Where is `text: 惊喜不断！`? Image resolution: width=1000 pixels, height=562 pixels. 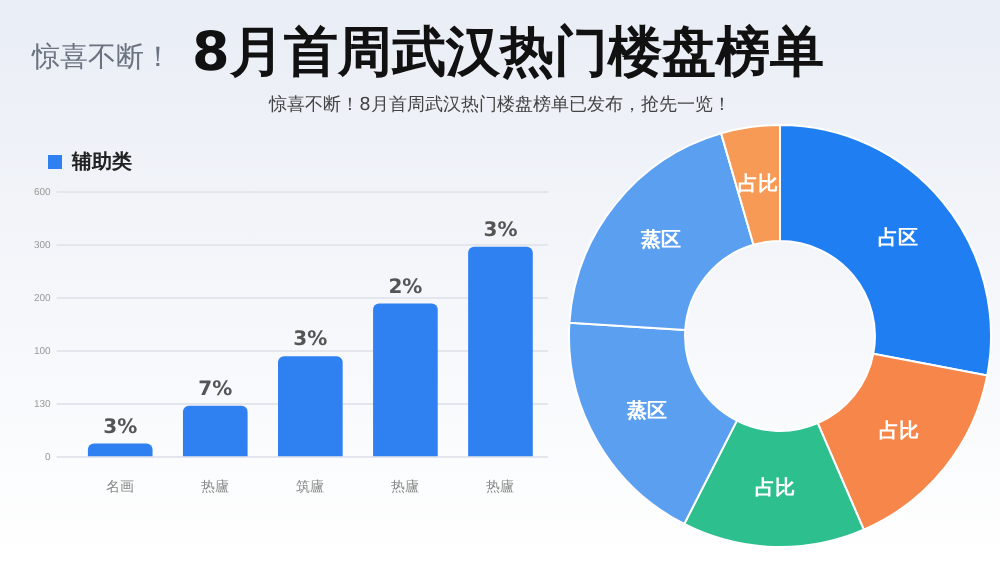
text: 惊喜不断！ is located at coordinates (102, 58).